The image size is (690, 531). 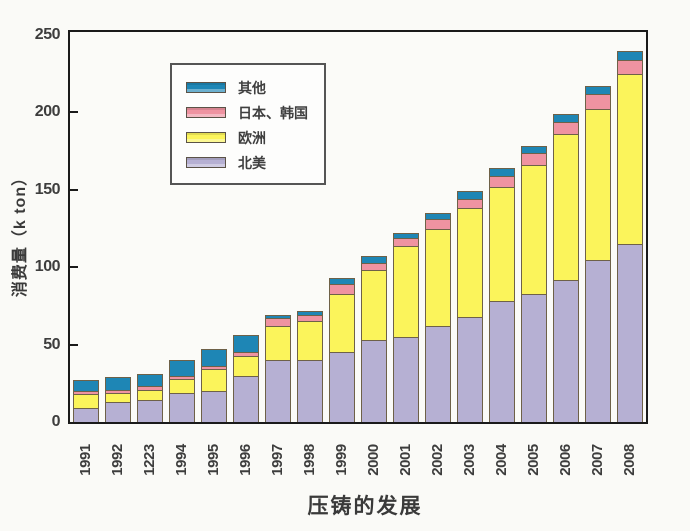 I want to click on x-tick-label-2005: 2005, so click(x=533, y=460).